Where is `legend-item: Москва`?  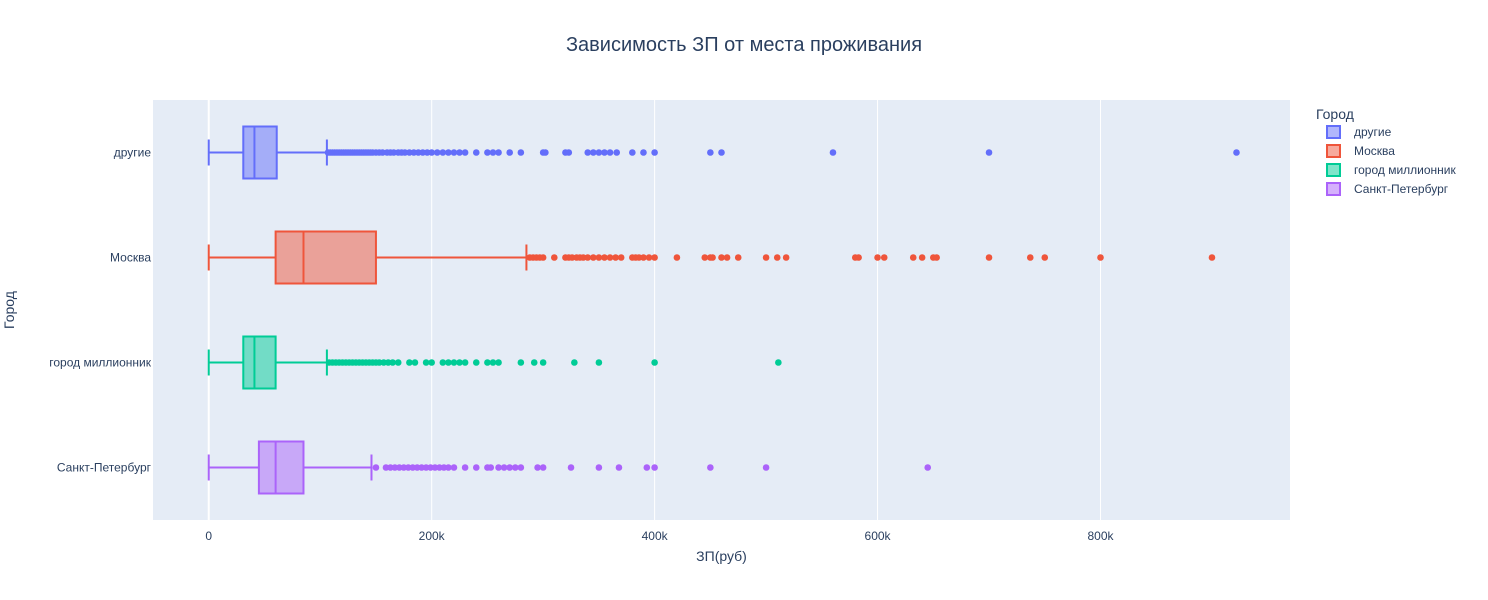
legend-item: Москва is located at coordinates (1360, 151).